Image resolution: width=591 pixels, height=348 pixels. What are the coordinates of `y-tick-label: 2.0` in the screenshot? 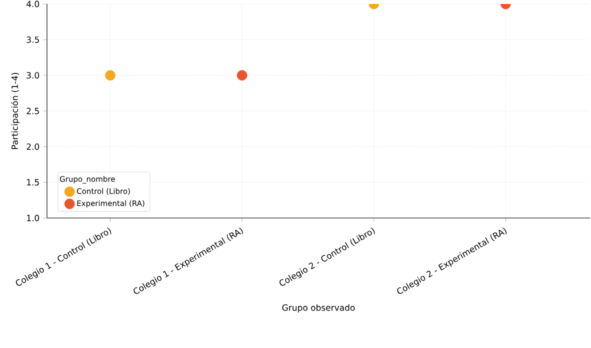 It's located at (33, 146).